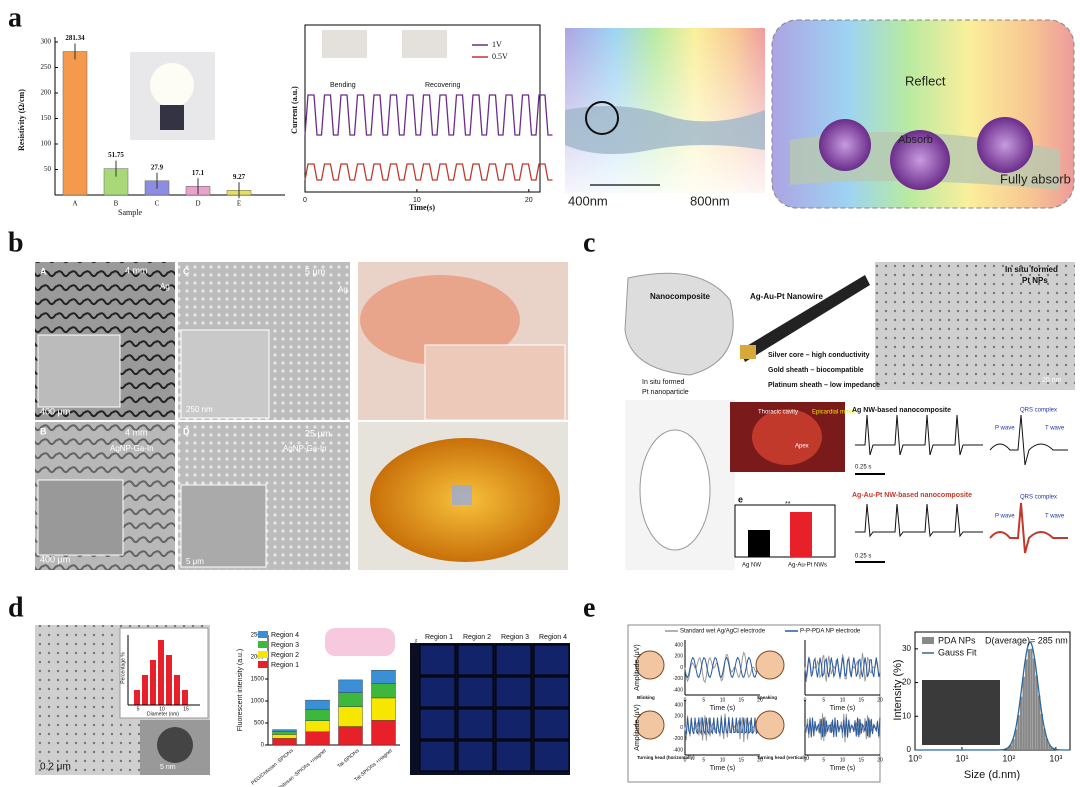 The height and width of the screenshot is (787, 1080). What do you see at coordinates (439, 637) in the screenshot?
I see `column-header: Region 1` at bounding box center [439, 637].